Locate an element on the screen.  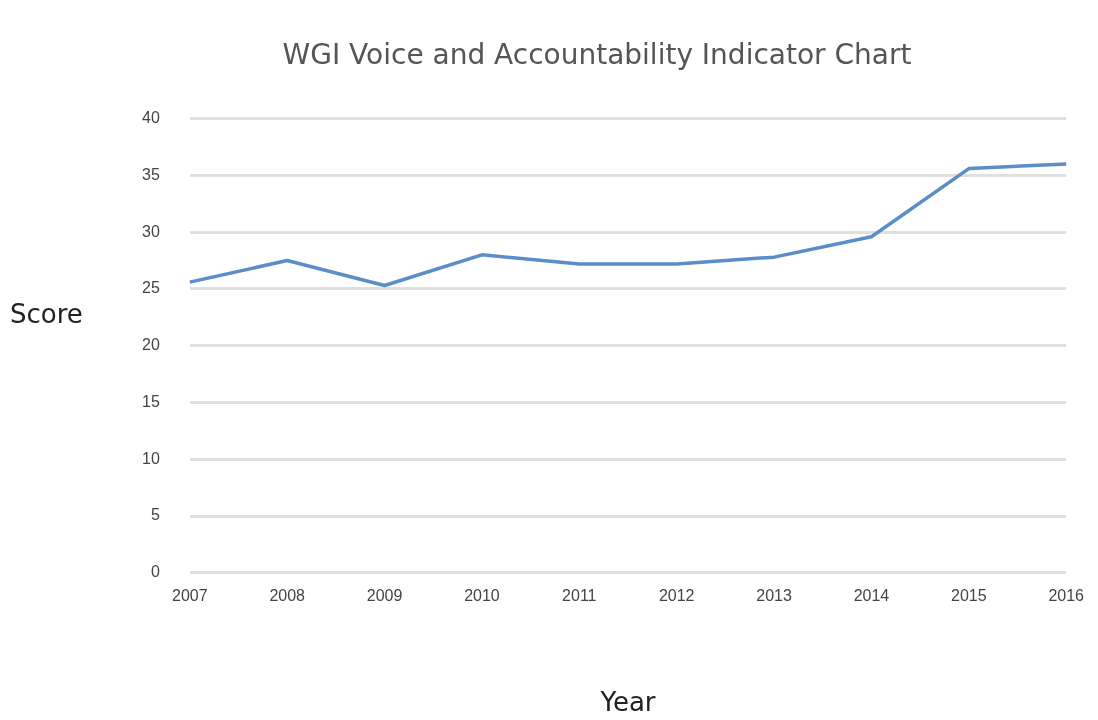
y-tick-label: 15 is located at coordinates (151, 401).